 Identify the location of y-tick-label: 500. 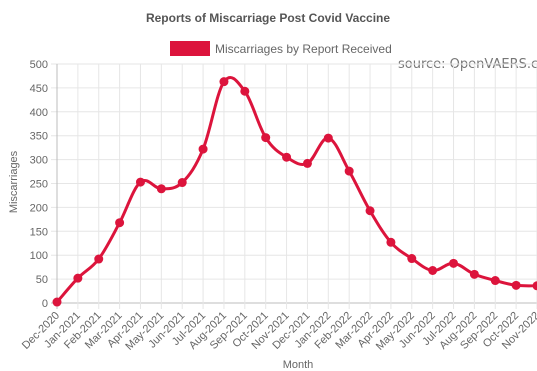
(39, 65).